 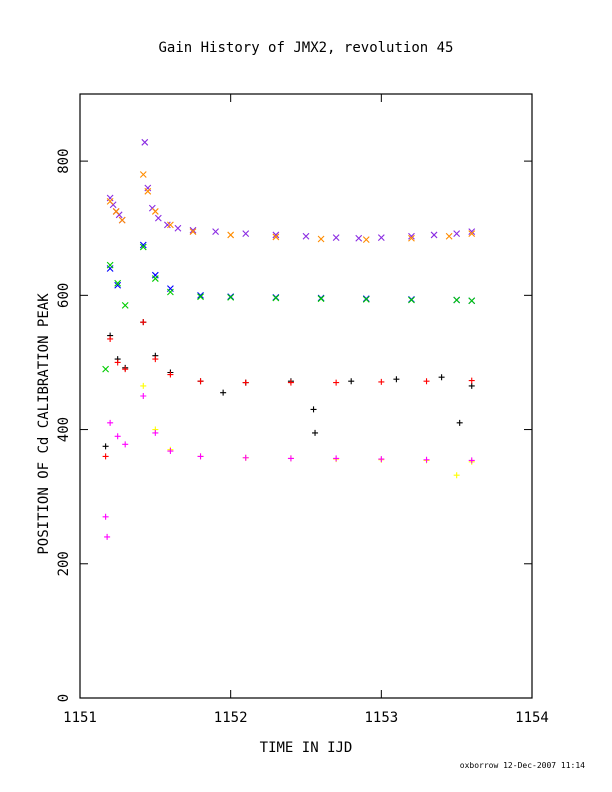 I want to click on y-tick-label: 800, so click(x=64, y=160).